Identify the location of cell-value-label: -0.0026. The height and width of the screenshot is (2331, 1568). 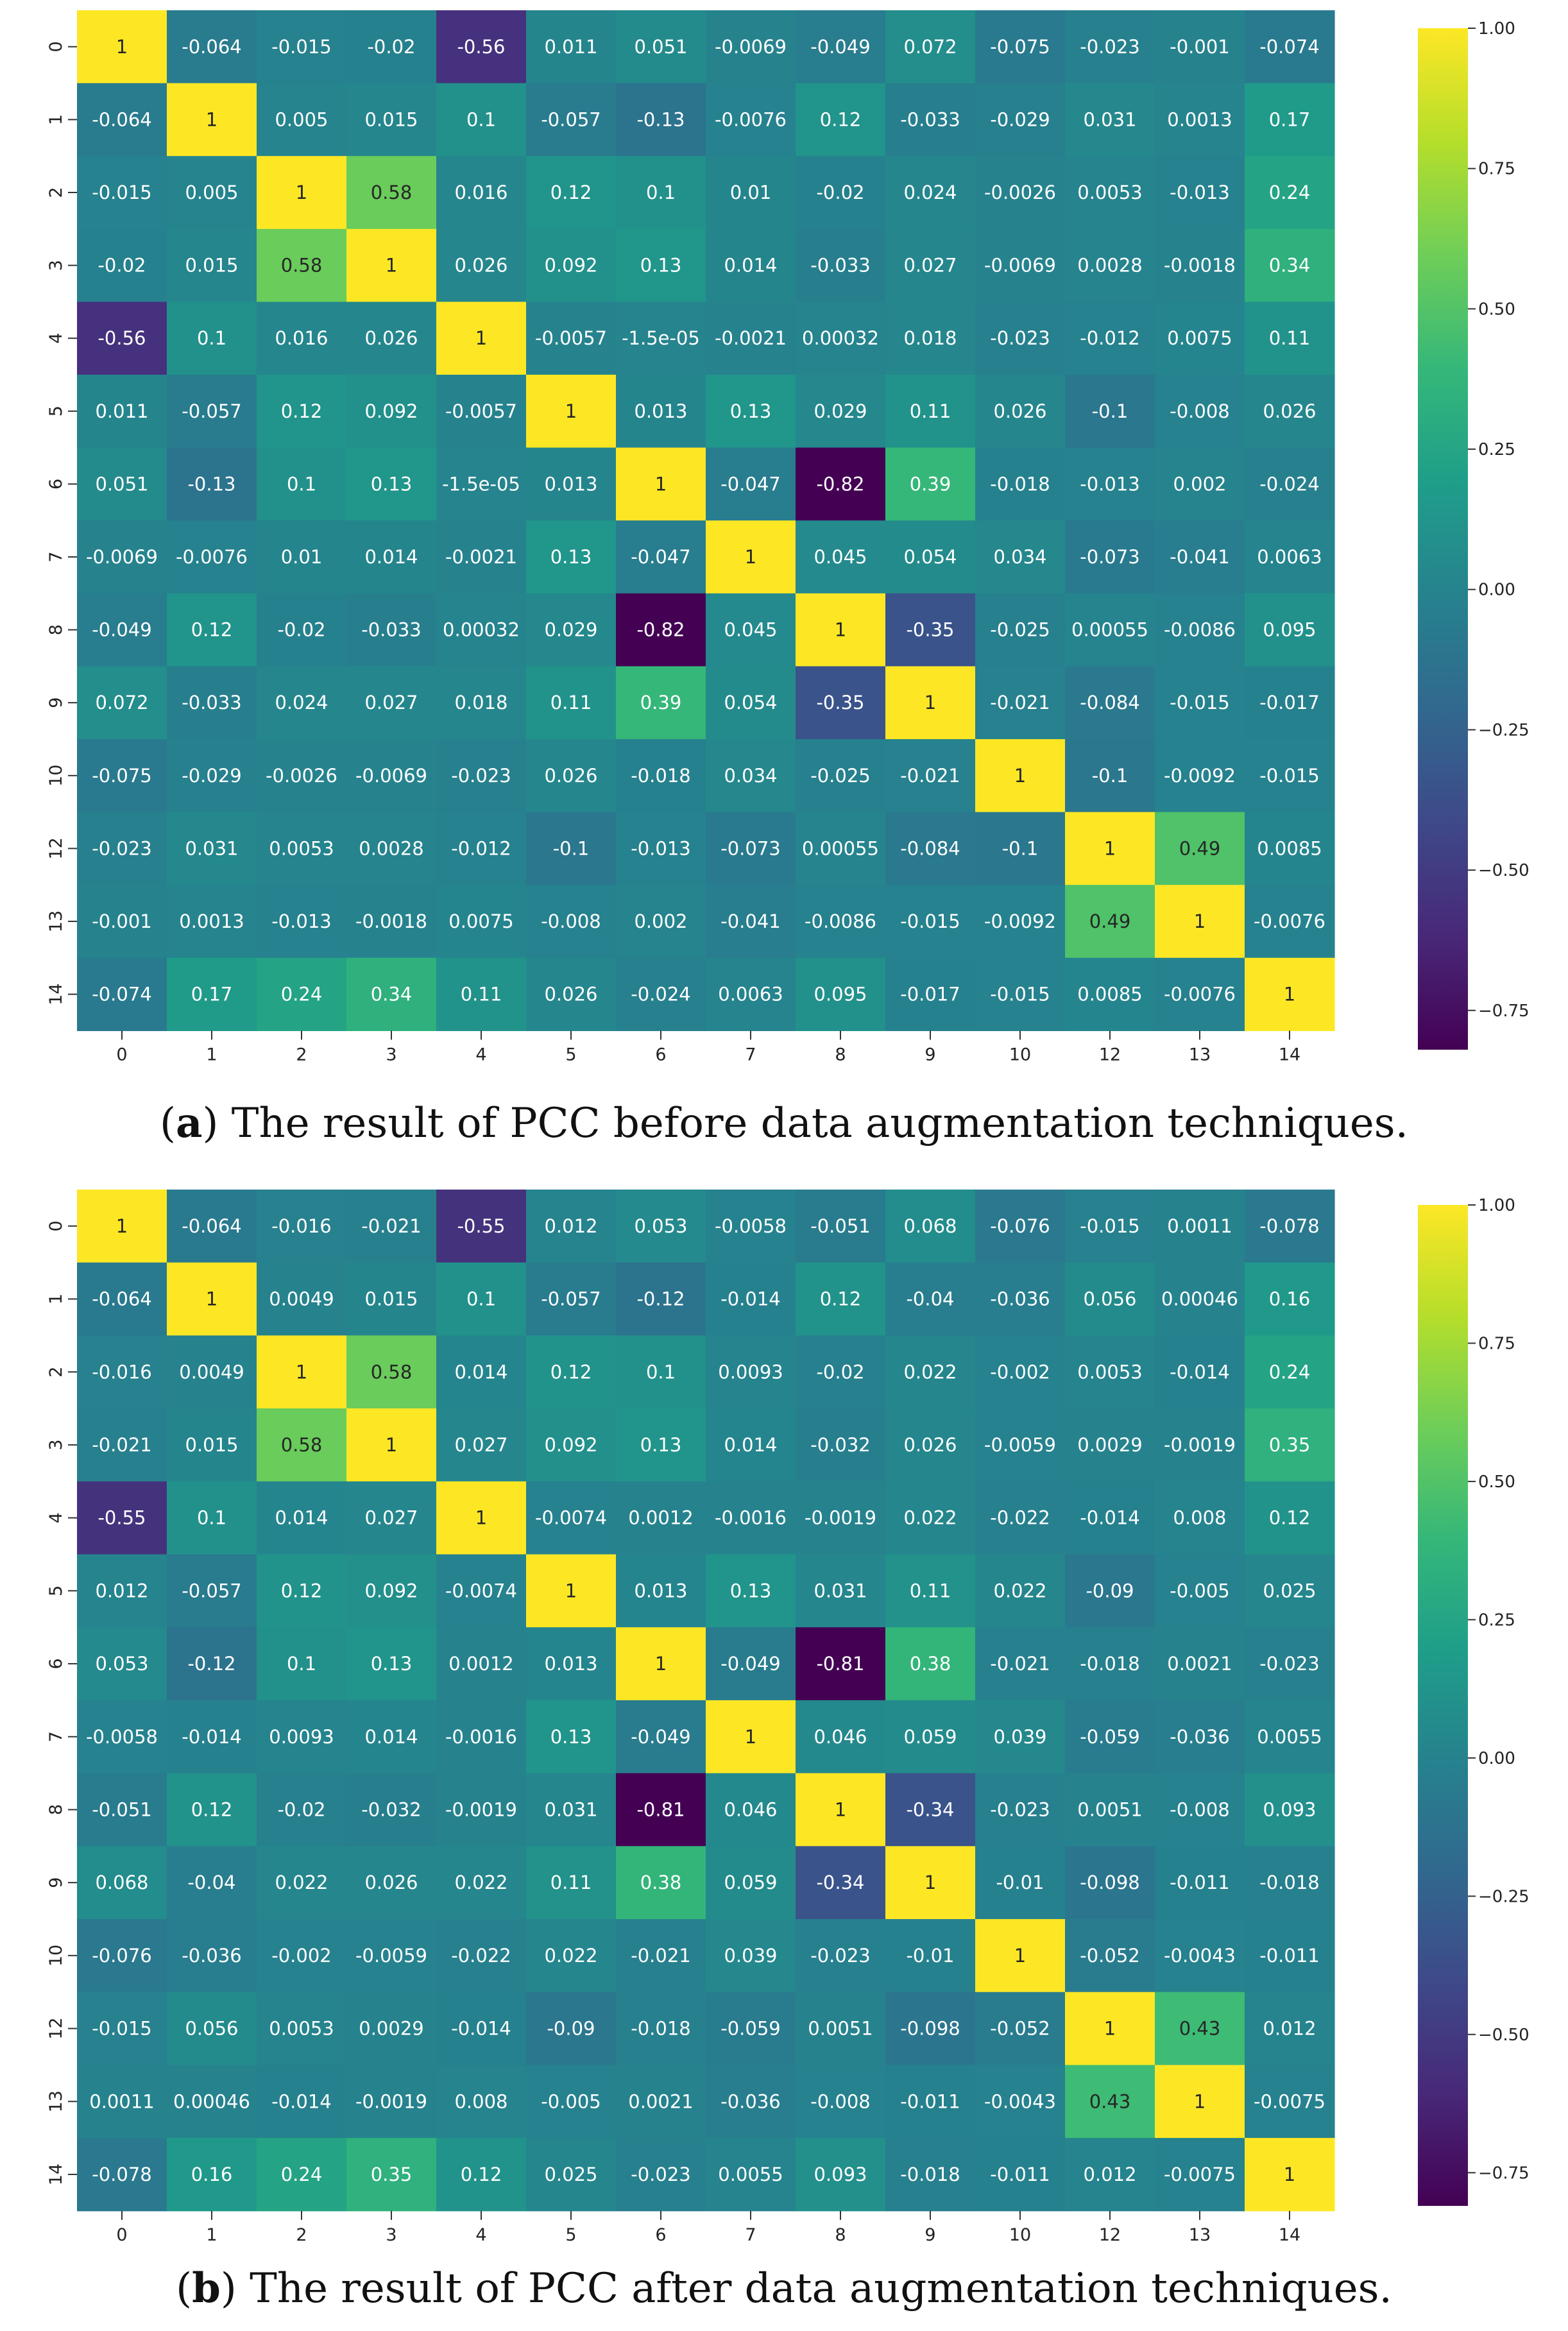
(1020, 192).